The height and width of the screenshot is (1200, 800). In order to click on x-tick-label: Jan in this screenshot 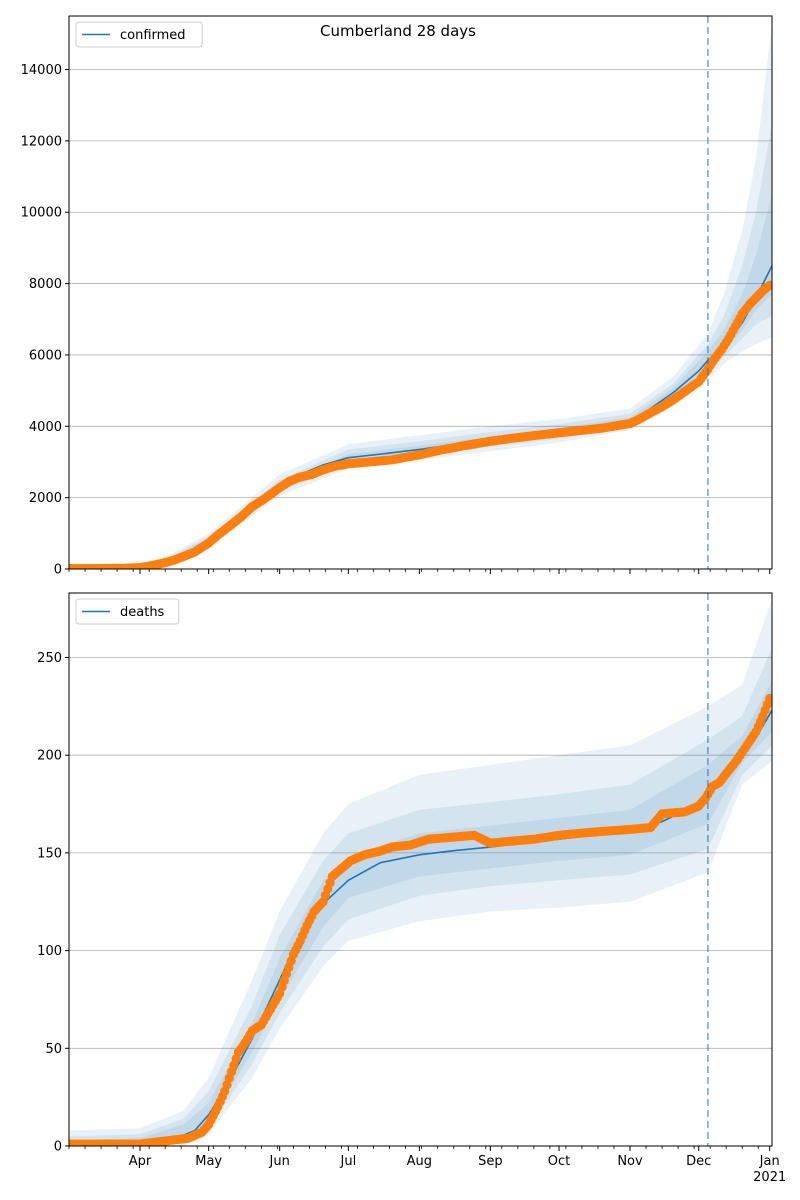, I will do `click(769, 1161)`.